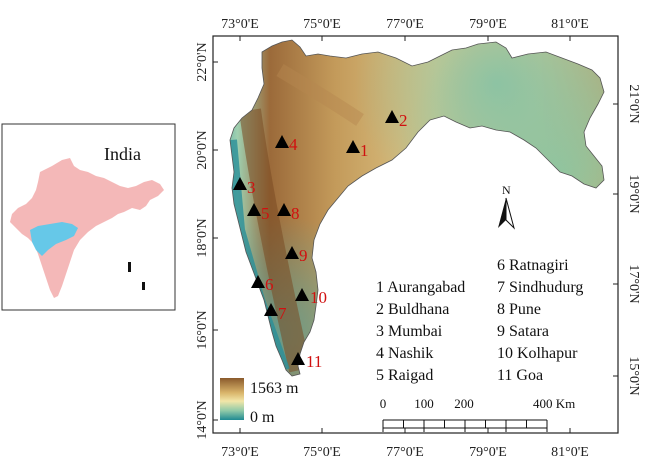 This screenshot has width=651, height=471. Describe the element at coordinates (202, 149) in the screenshot. I see `latitude-tick-label: 20°0'N` at that location.